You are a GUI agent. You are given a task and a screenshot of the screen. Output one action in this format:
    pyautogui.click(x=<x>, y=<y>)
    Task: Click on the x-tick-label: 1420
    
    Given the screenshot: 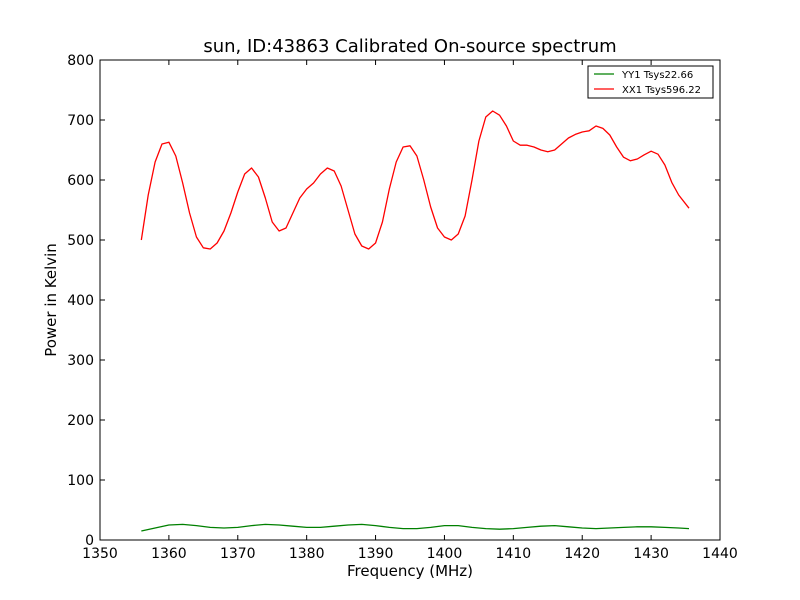 What is the action you would take?
    pyautogui.click(x=582, y=554)
    